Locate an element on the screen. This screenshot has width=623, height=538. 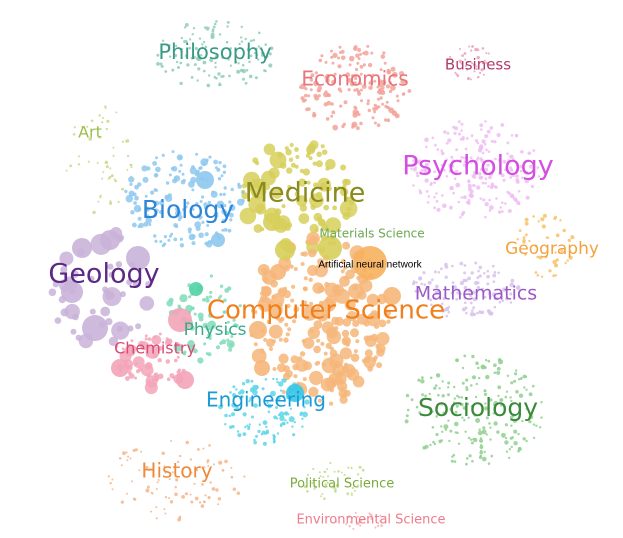
cluster-label-philosophy: Philosophy is located at coordinates (214, 52).